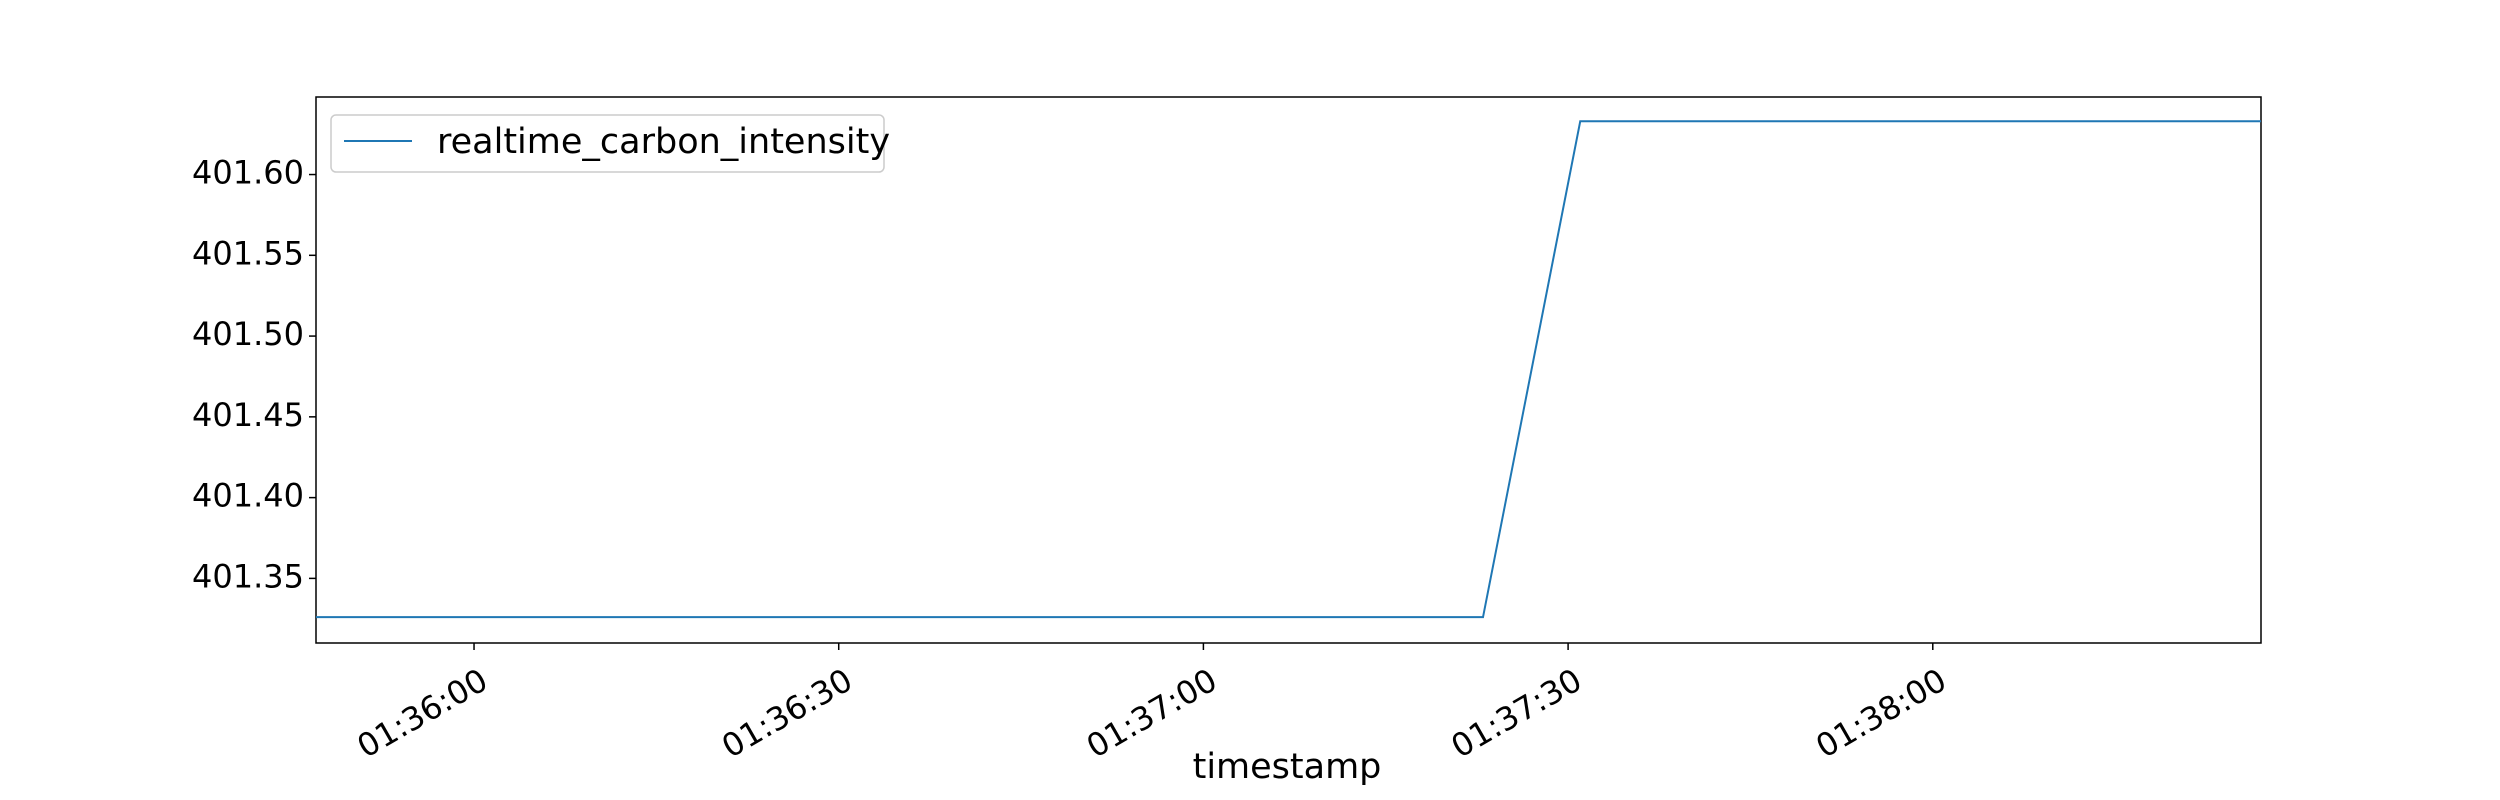 The width and height of the screenshot is (2500, 800). I want to click on x-axis-label: timestamp, so click(1287, 767).